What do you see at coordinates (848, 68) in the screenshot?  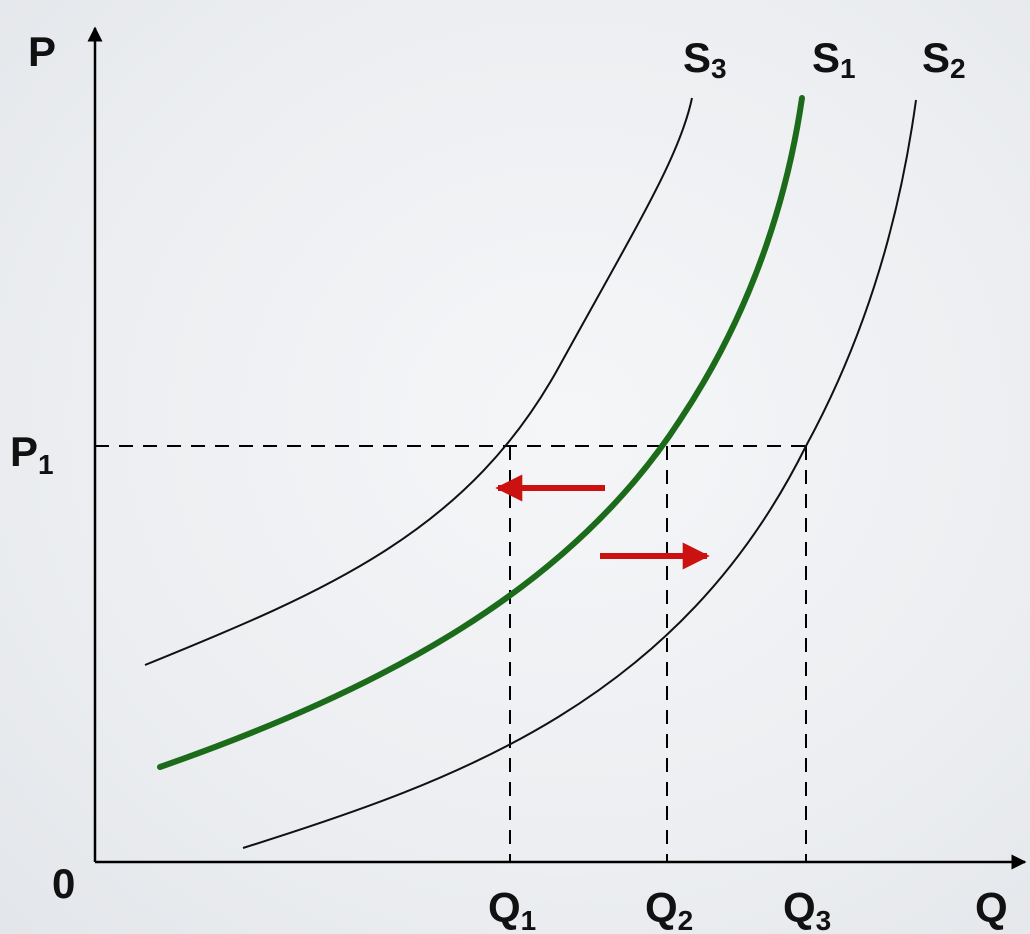 I see `curve-label-s1-sub: 1` at bounding box center [848, 68].